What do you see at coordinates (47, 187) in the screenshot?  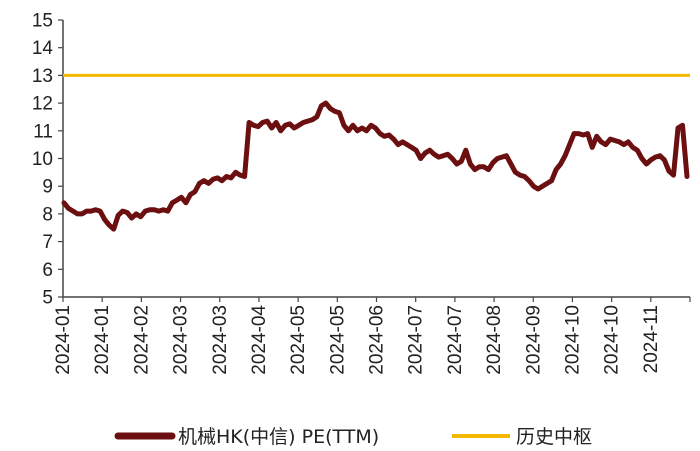 I see `y-tick-label: 9` at bounding box center [47, 187].